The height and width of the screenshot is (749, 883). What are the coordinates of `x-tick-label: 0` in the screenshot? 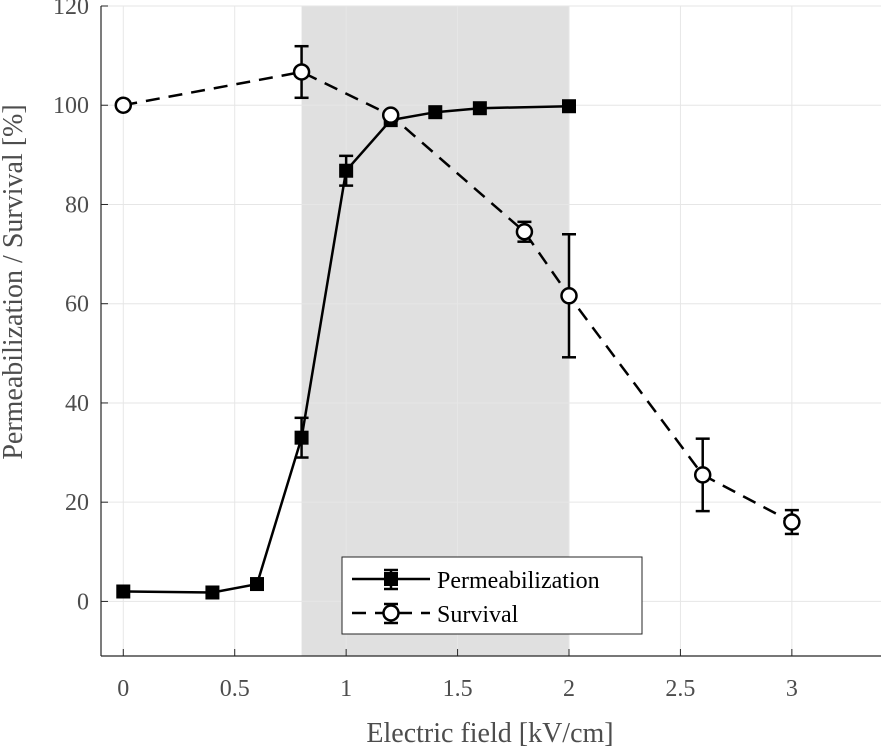 It's located at (123, 689).